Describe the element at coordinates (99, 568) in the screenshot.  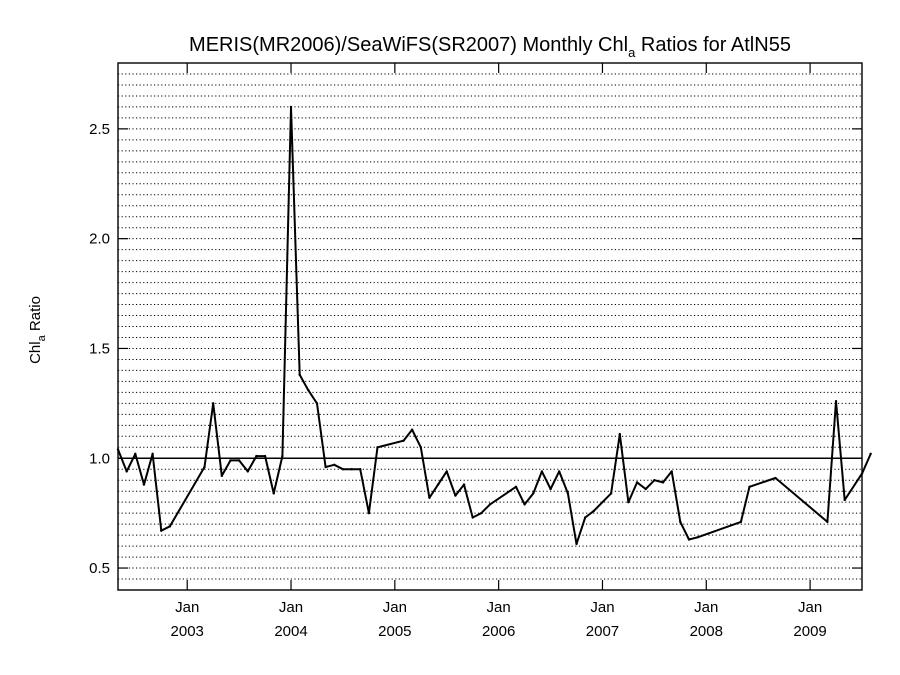
I see `y-tick-label: 0.5` at that location.